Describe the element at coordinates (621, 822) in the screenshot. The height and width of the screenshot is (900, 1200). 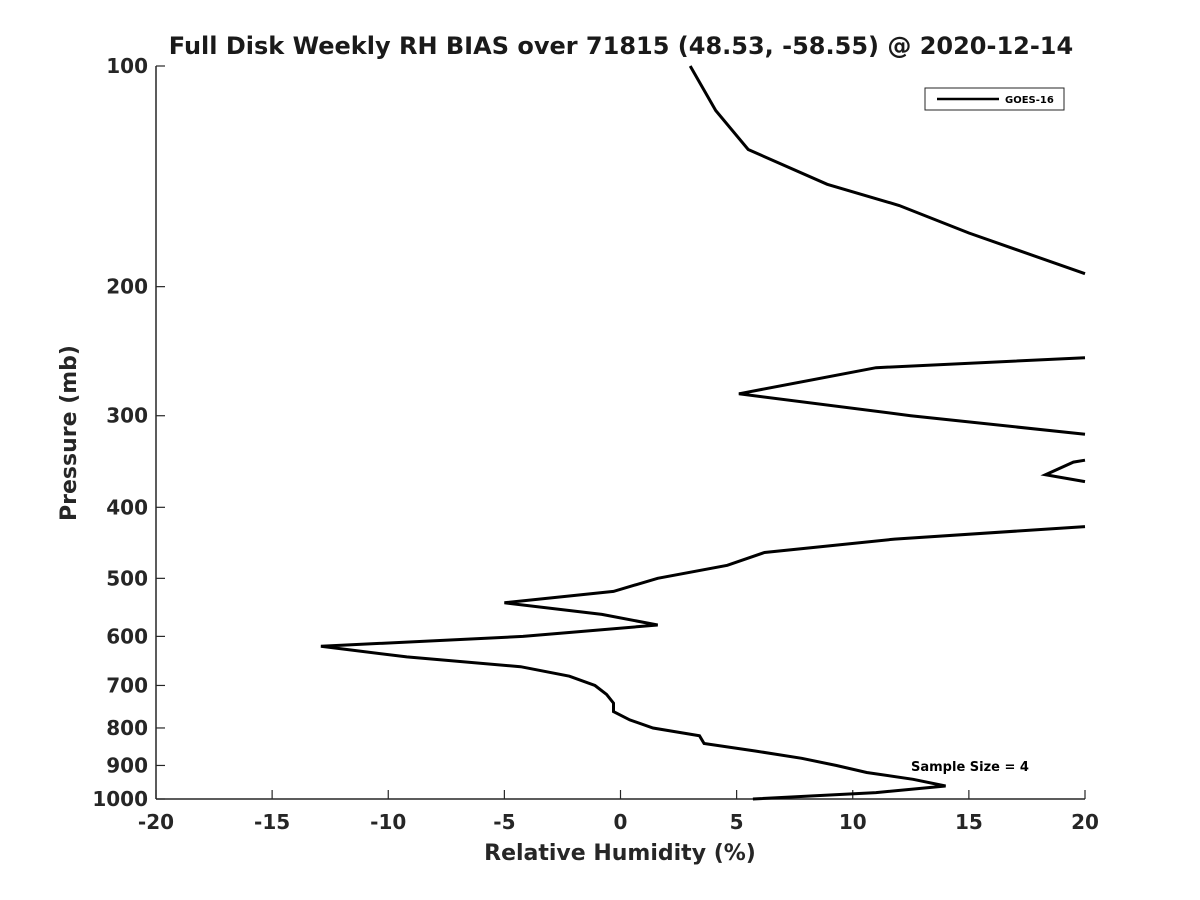
I see `x-tick-label: 0` at that location.